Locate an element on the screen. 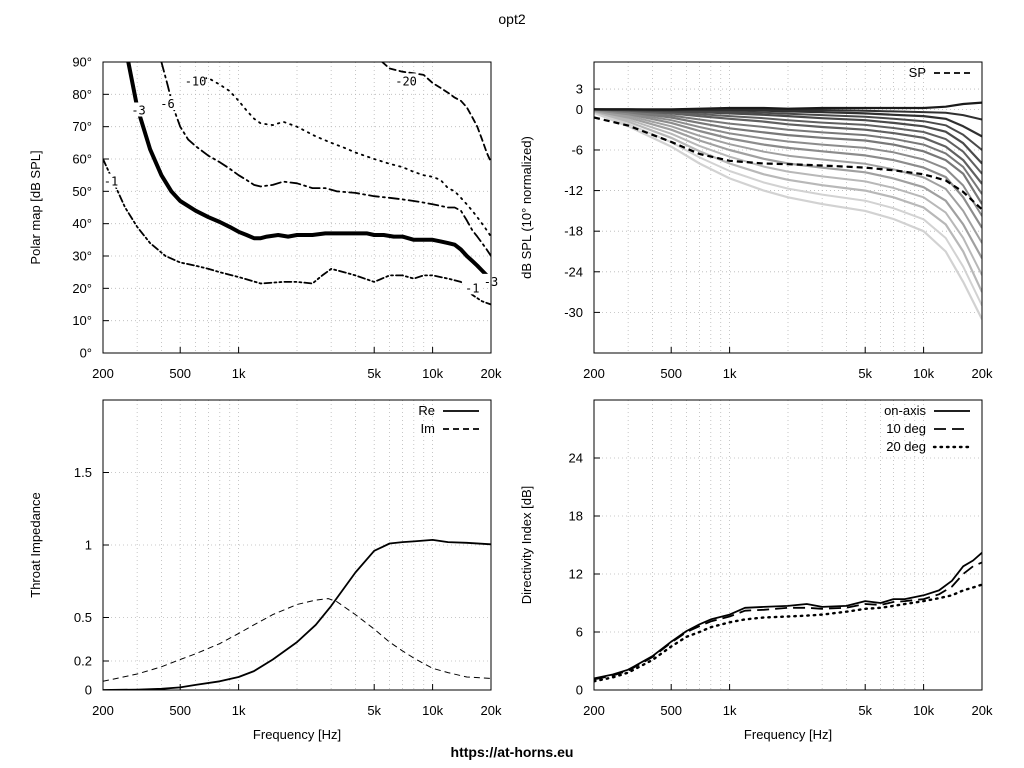  directivity-ytick-label: 6 is located at coordinates (579, 632).